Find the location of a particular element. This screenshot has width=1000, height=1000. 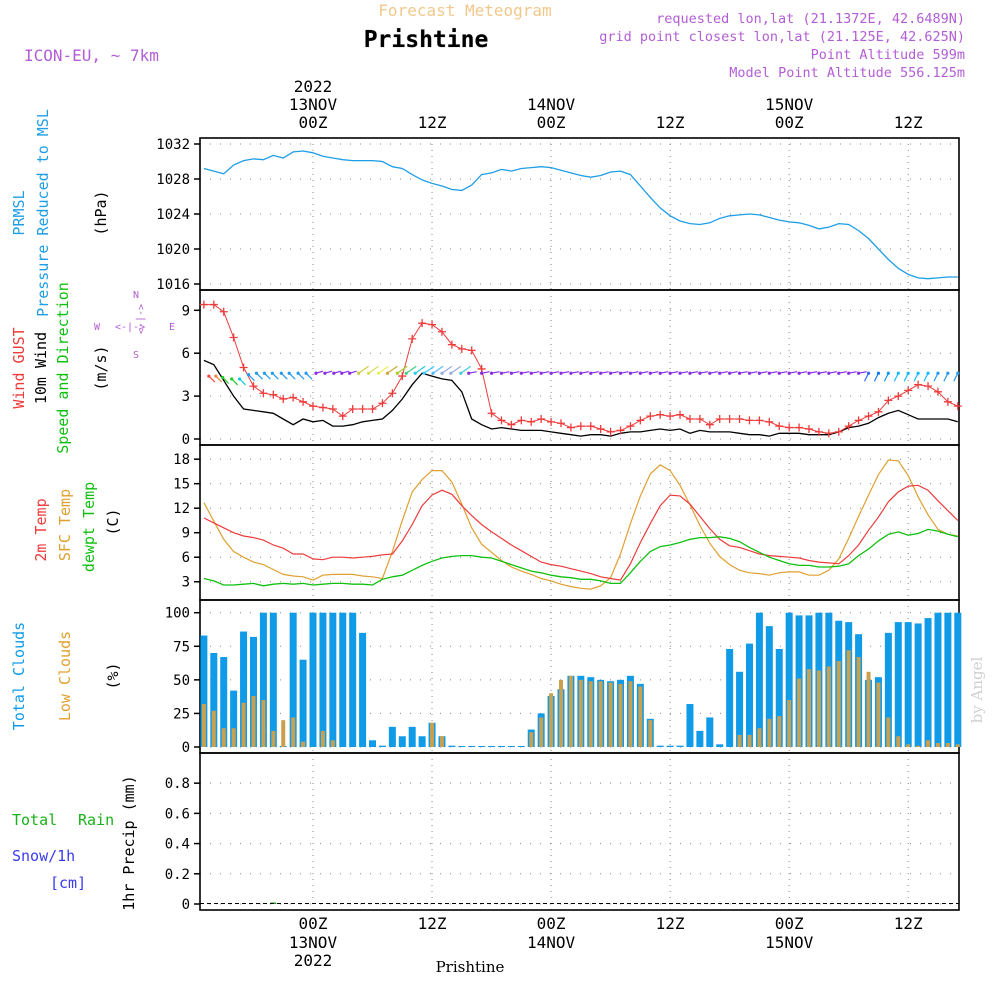

y-tick-label: 0.8 is located at coordinates (177, 784).